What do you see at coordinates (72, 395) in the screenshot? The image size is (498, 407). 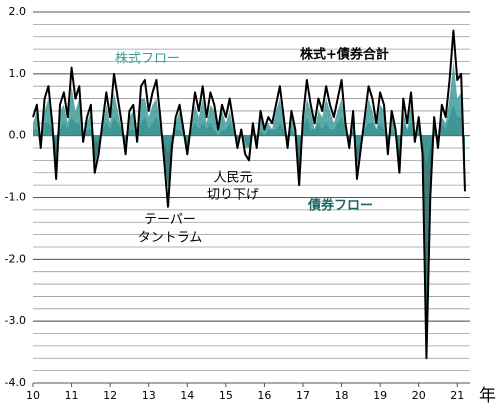 I see `x-tick-label: 11` at bounding box center [72, 395].